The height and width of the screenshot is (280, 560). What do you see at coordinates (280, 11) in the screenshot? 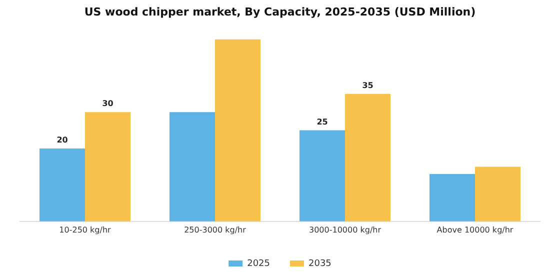
I see `chart-title: US wood chipper market, By Capacity, 2025-2035 (USD Million)` at bounding box center [280, 11].